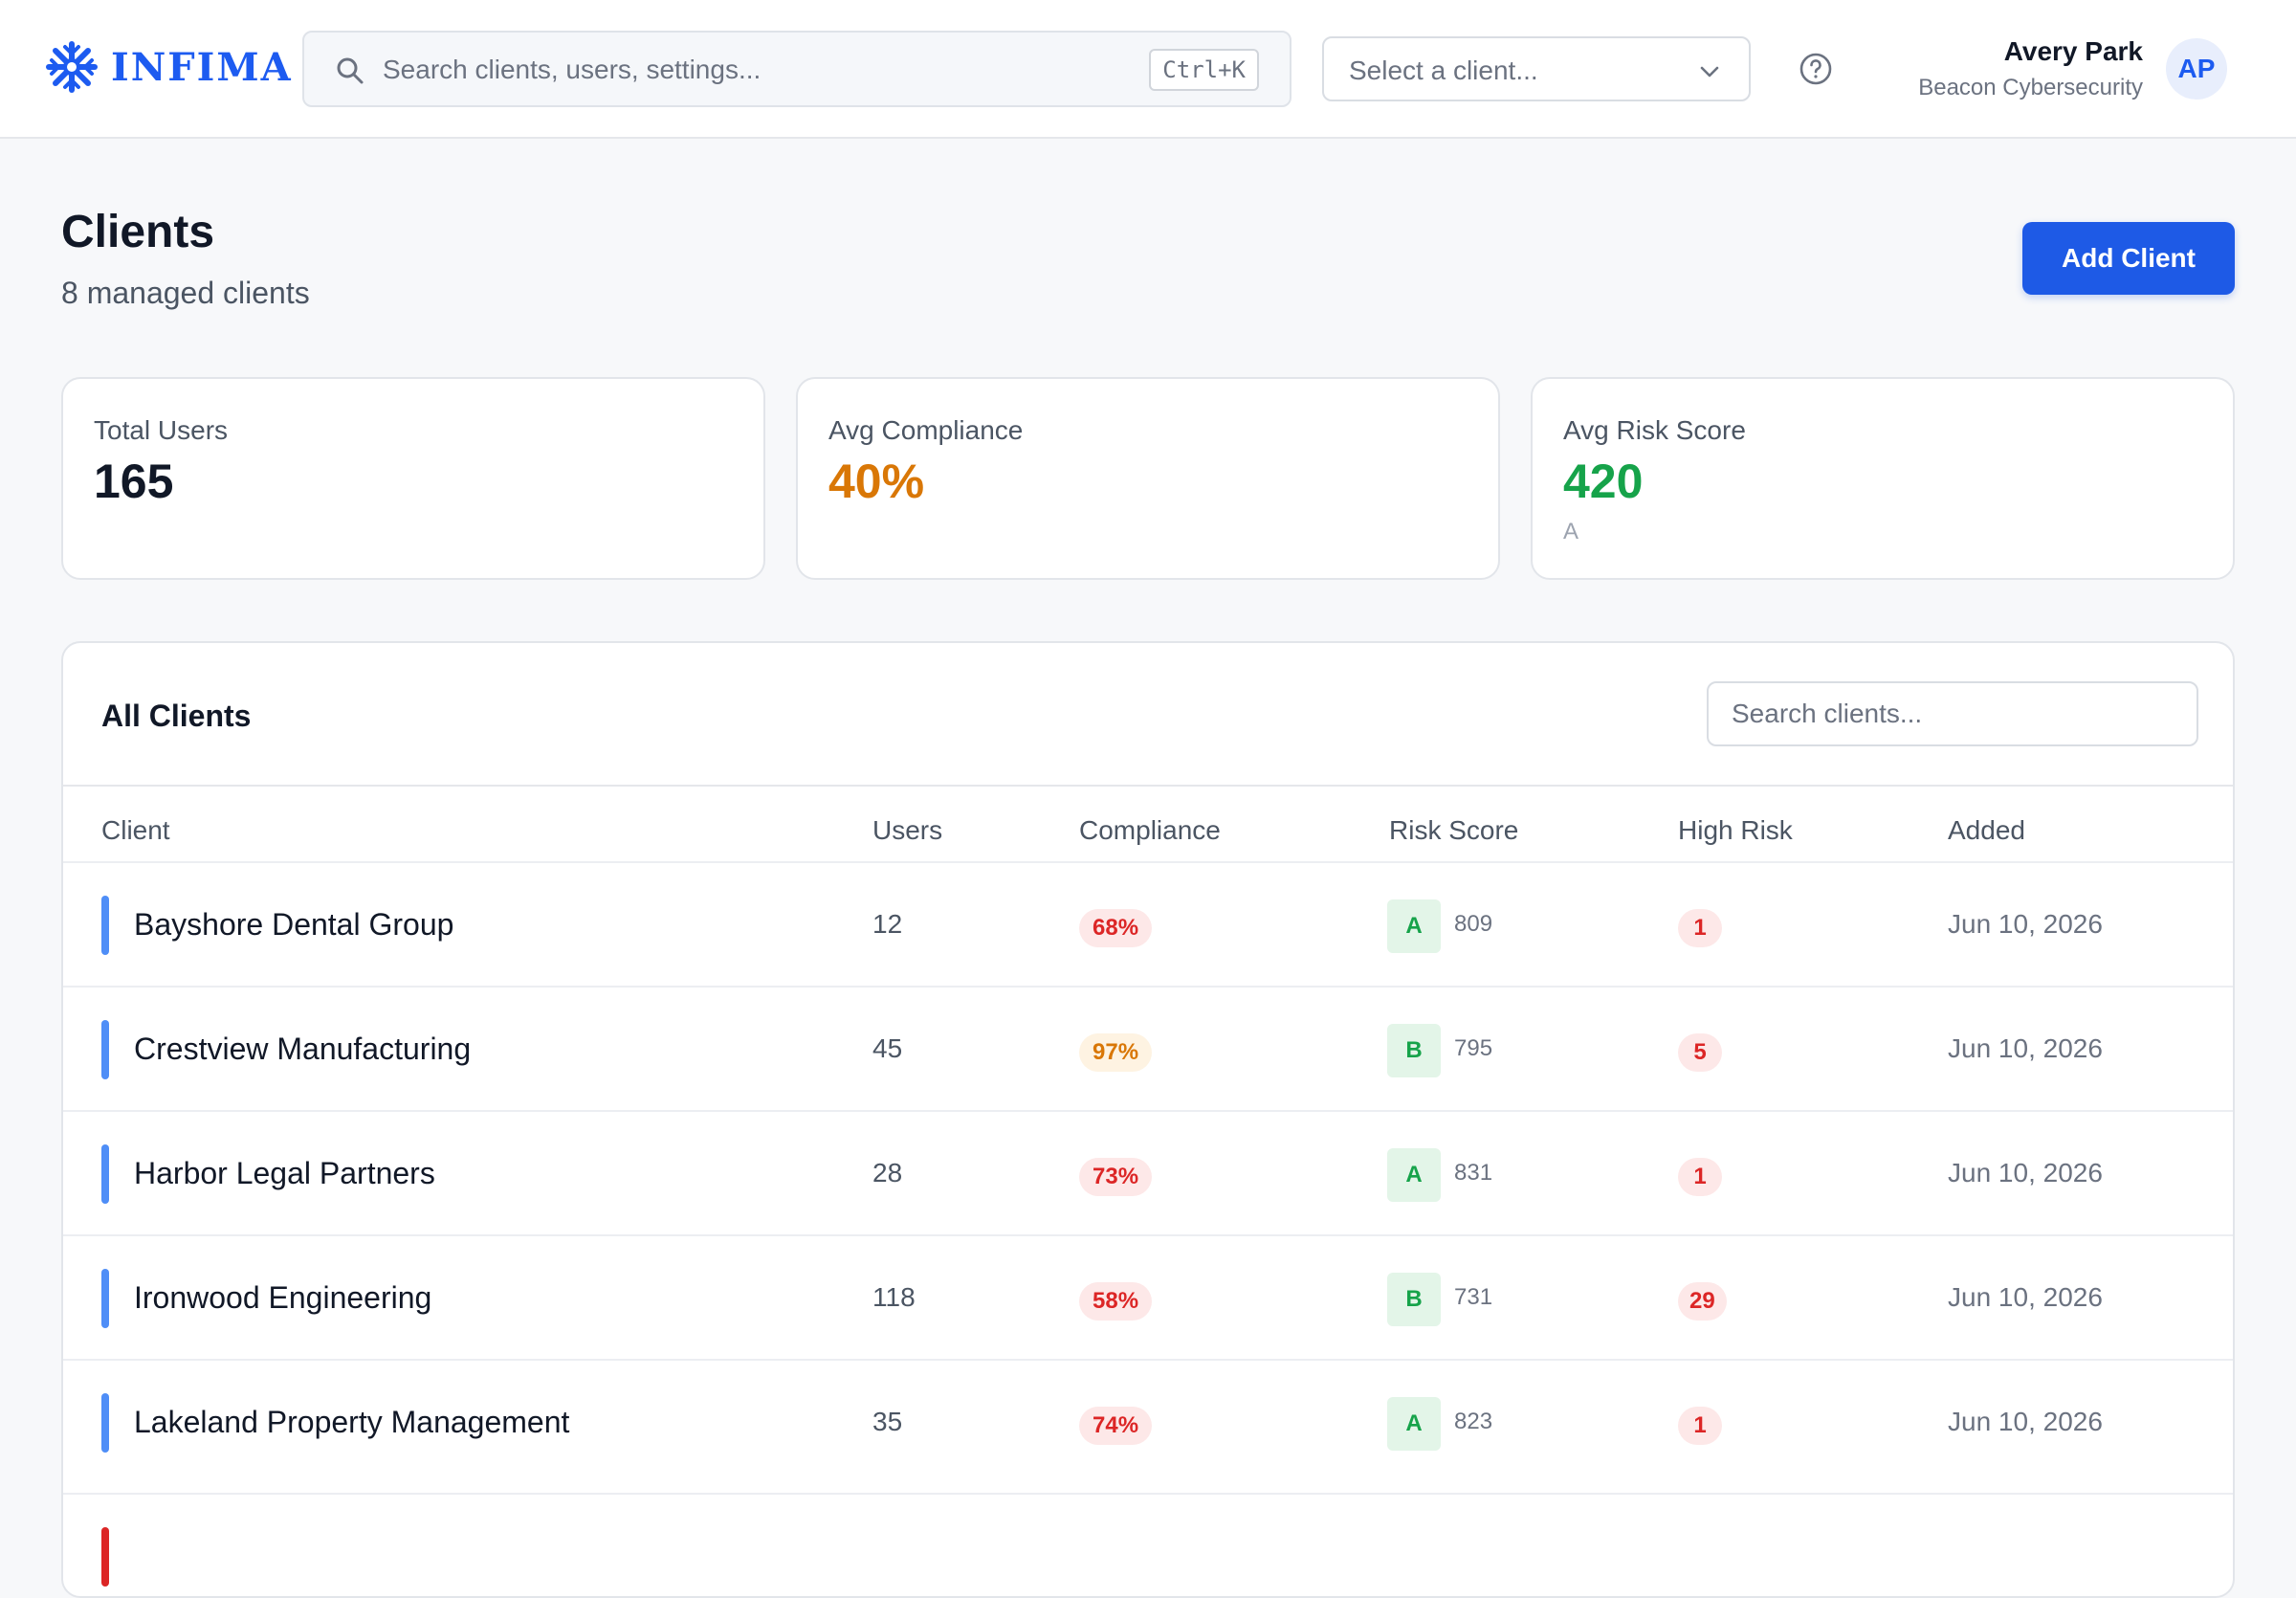 This screenshot has height=1598, width=2296. What do you see at coordinates (1148, 478) in the screenshot?
I see `stat-card-avg-compliance: Avg Compliance 40%` at bounding box center [1148, 478].